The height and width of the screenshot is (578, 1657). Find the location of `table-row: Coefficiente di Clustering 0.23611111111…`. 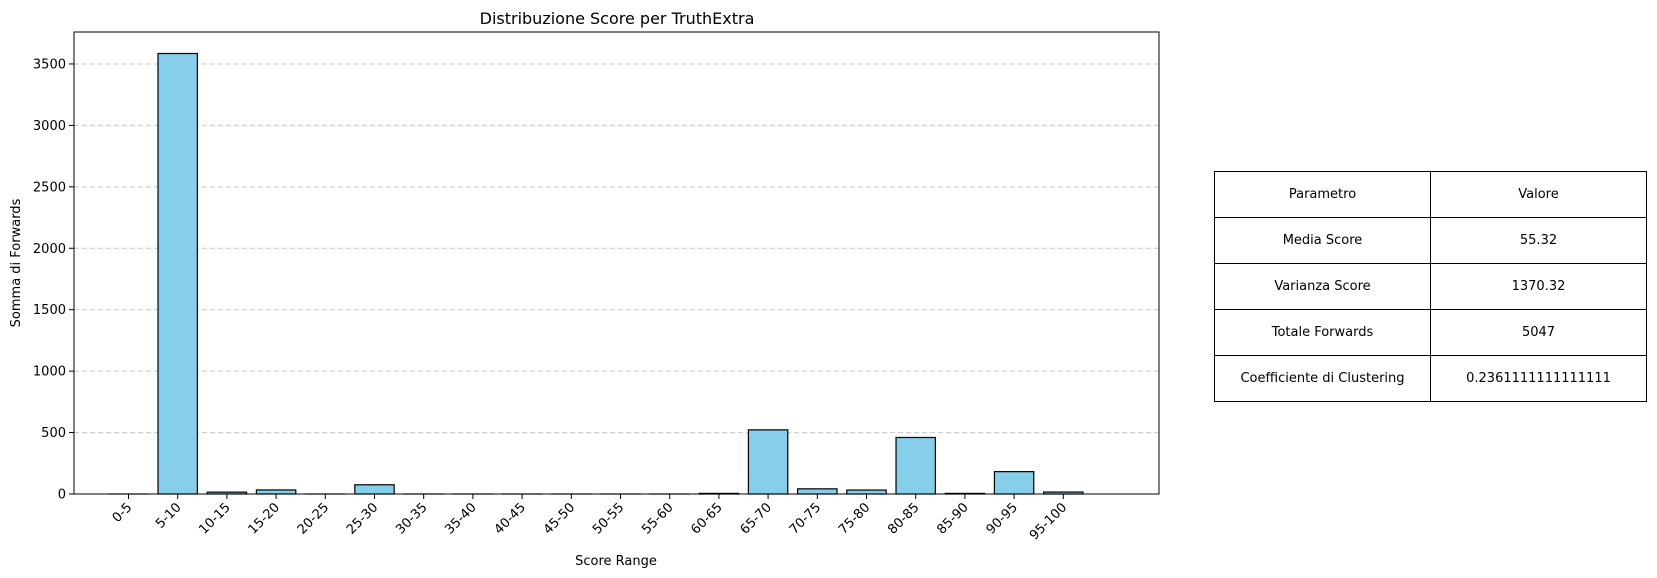

table-row: Coefficiente di Clustering 0.23611111111… is located at coordinates (1430, 378).